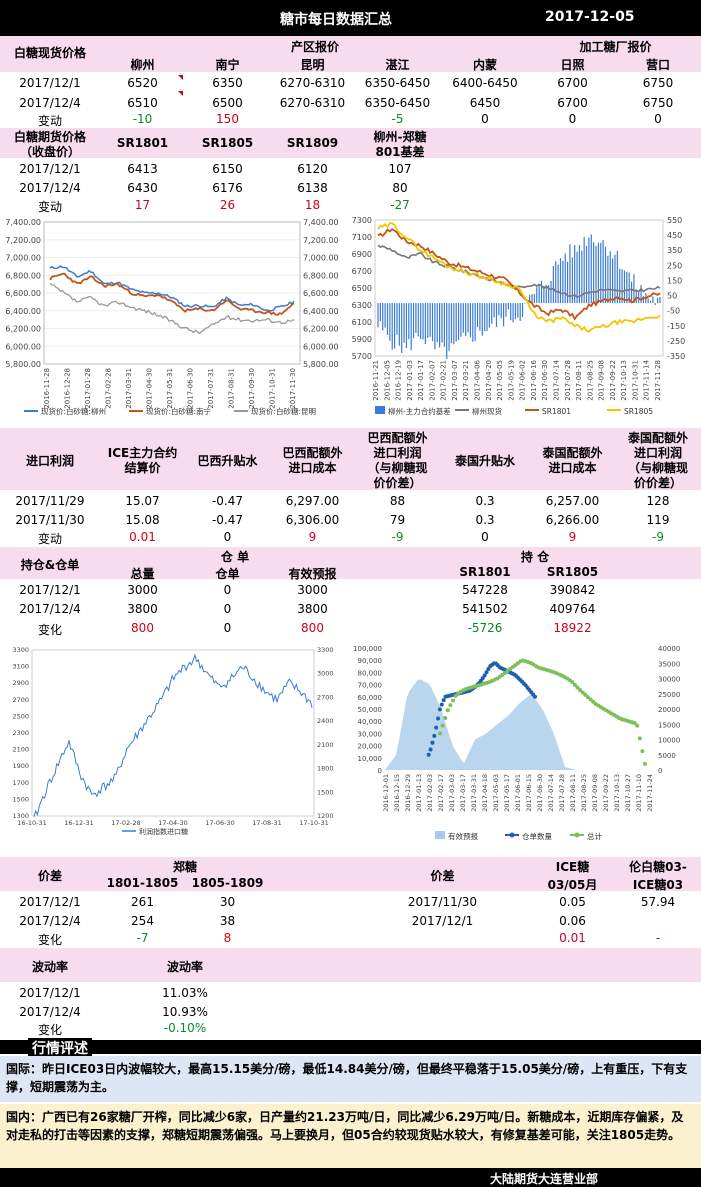 This screenshot has height=1187, width=701. Describe the element at coordinates (400, 169) in the screenshot. I see `futures-row-value: 107` at that location.